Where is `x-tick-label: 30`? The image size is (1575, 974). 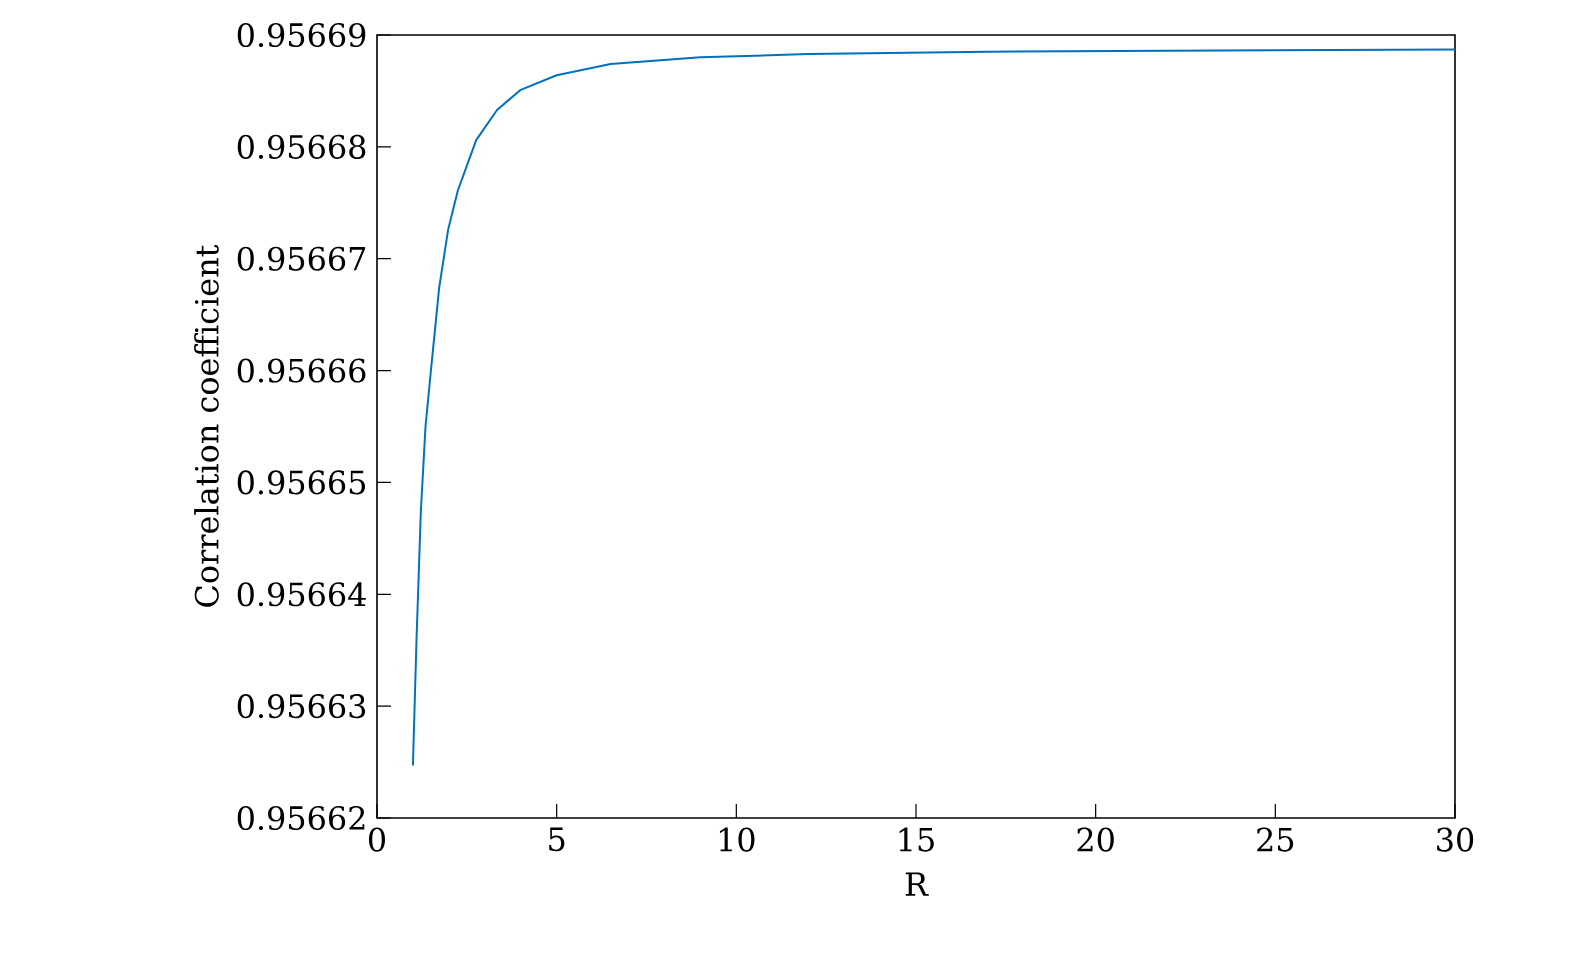 x-tick-label: 30 is located at coordinates (1455, 839).